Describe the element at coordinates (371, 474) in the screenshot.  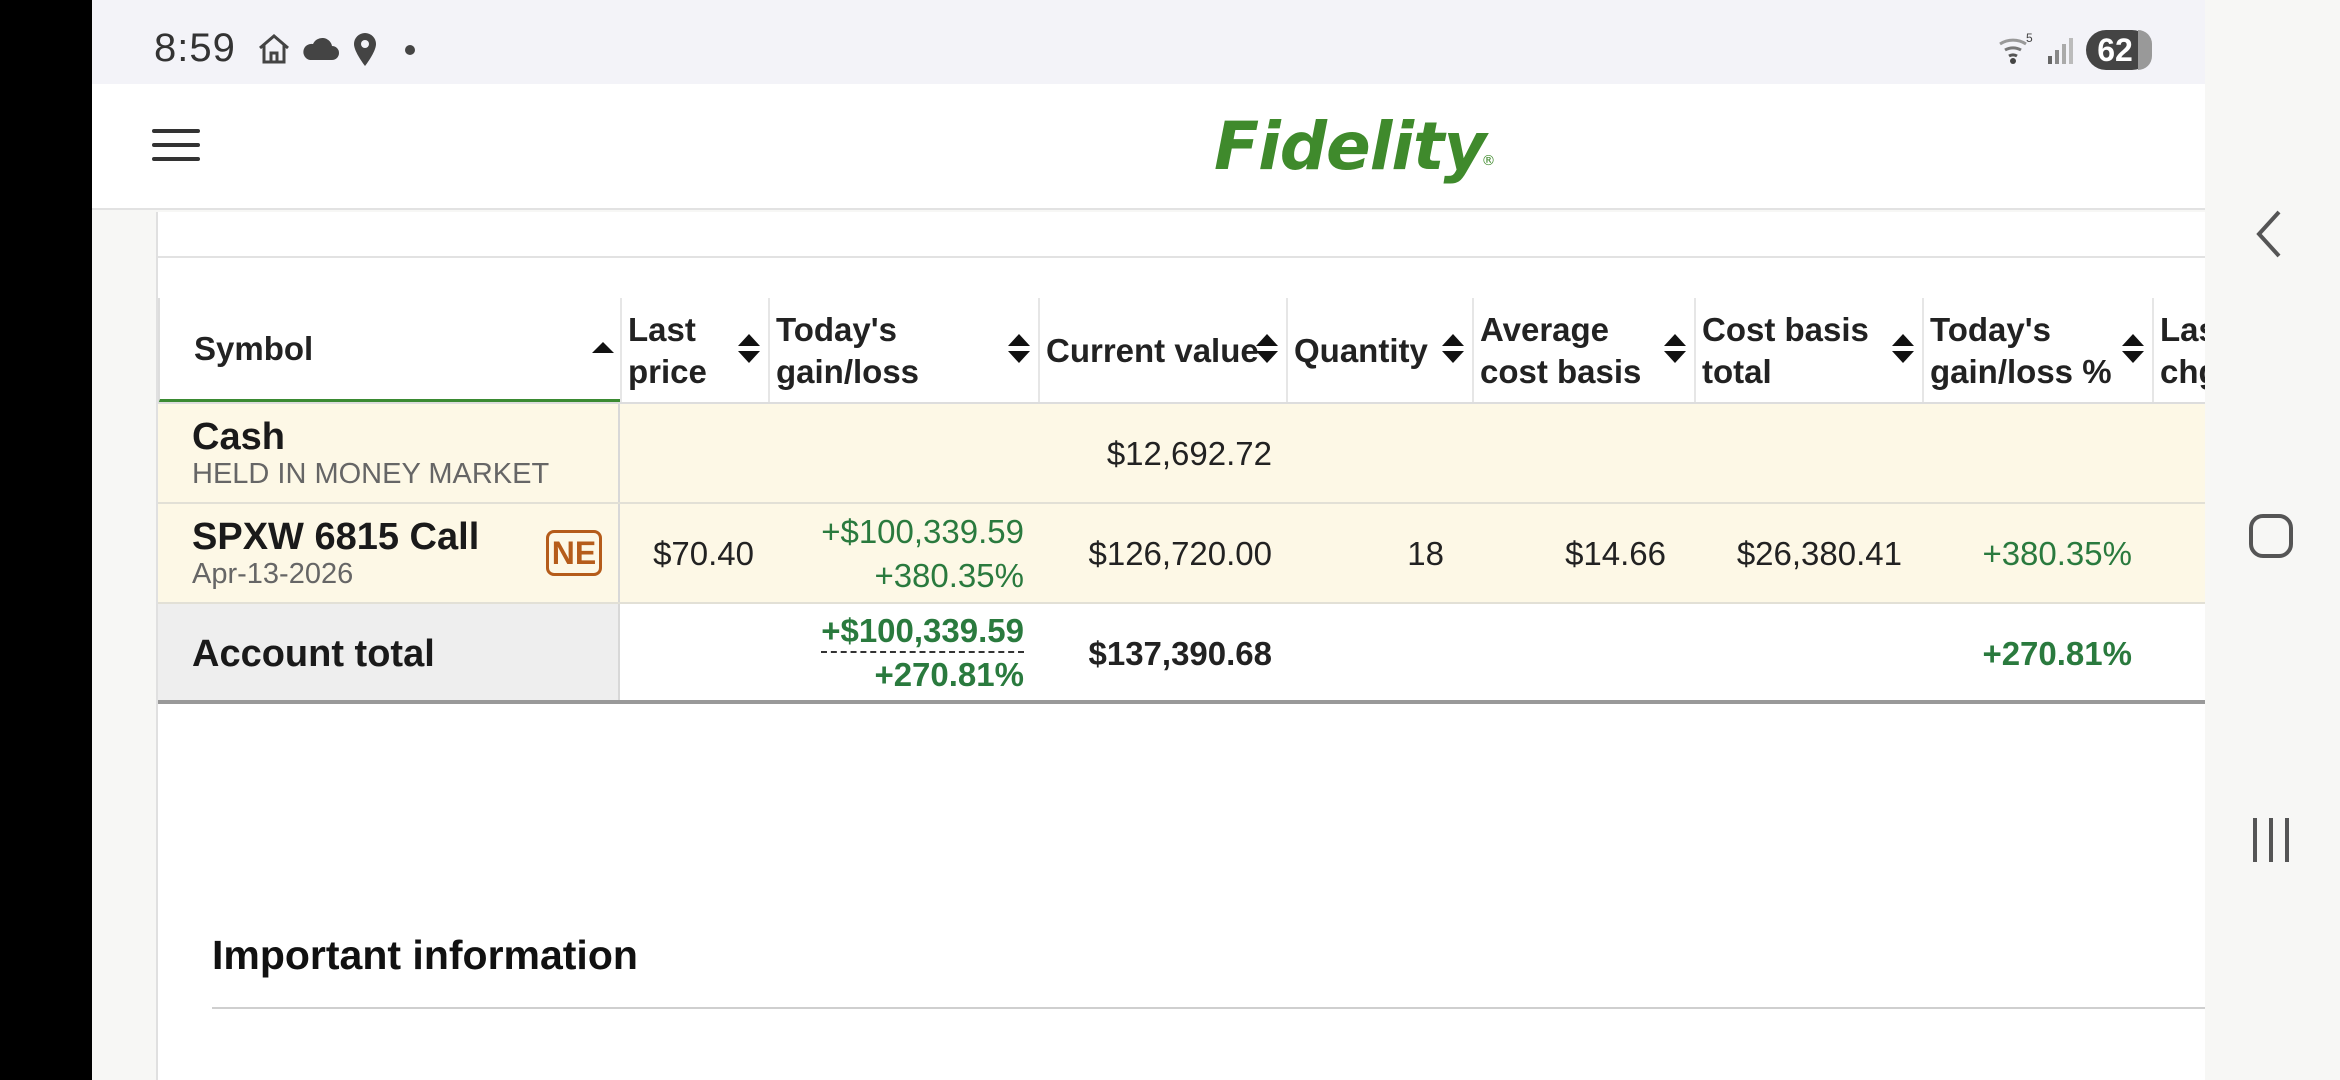
I see `symbol-description: HELD IN MONEY MARKET` at that location.